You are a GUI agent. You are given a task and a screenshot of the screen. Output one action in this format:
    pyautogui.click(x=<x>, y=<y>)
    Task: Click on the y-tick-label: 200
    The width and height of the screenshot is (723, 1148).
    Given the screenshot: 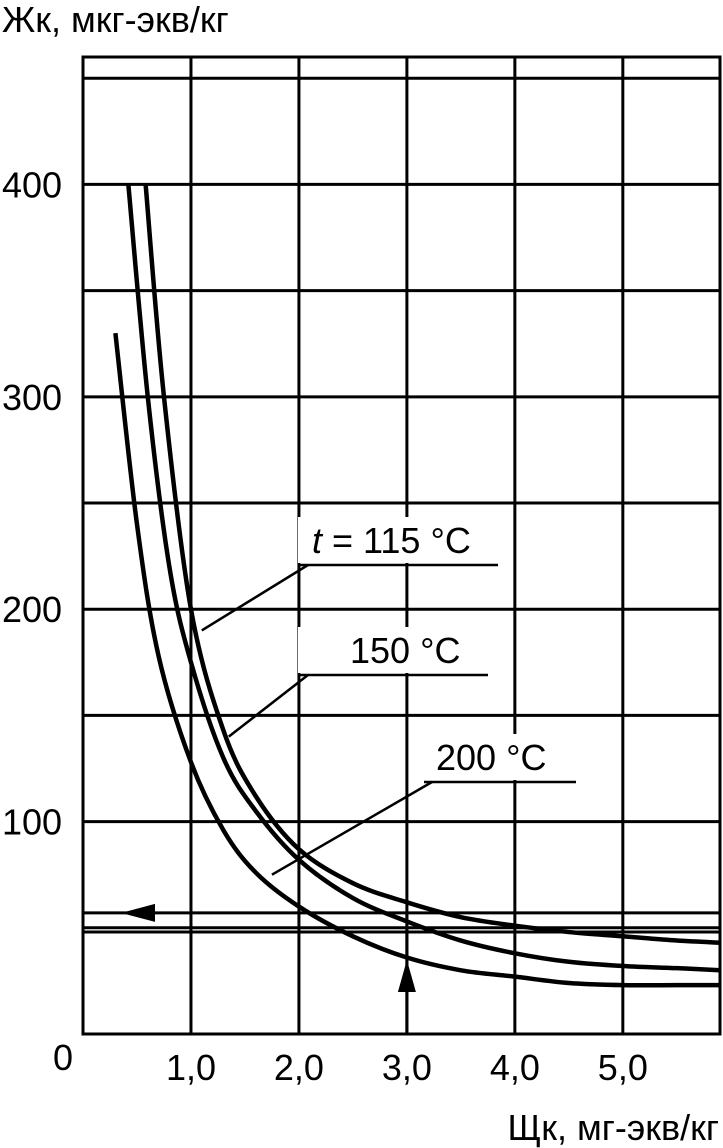 What is the action you would take?
    pyautogui.click(x=32, y=609)
    